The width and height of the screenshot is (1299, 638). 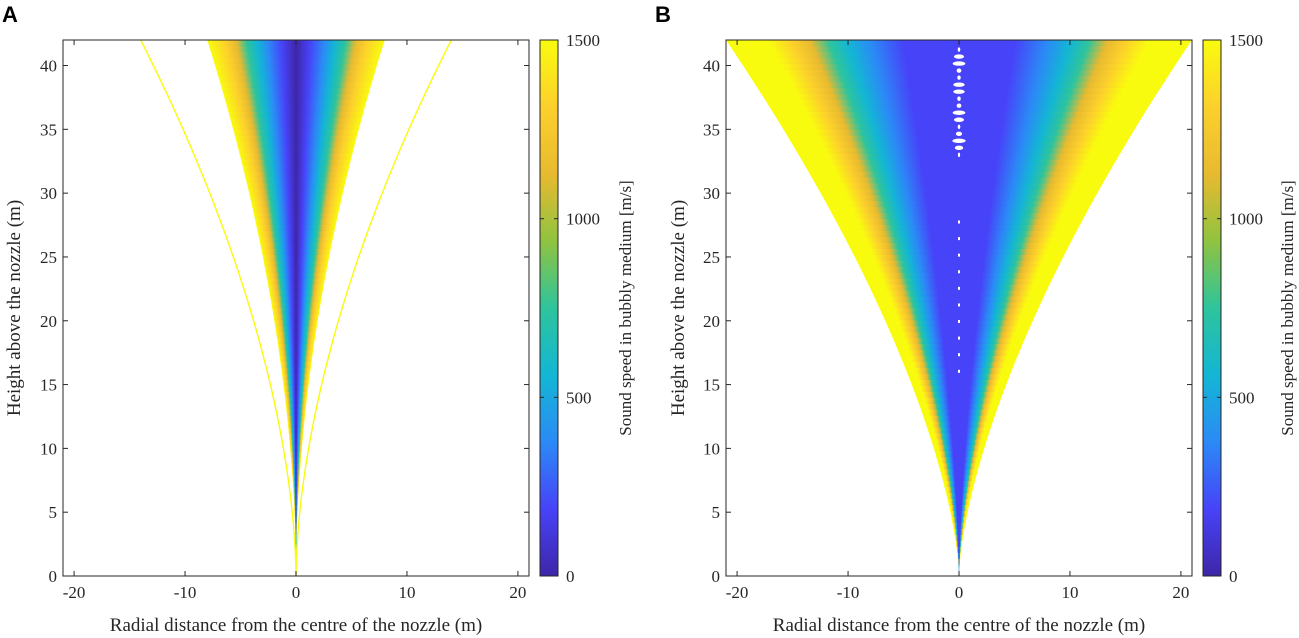 What do you see at coordinates (10, 14) in the screenshot?
I see `panel-letter-a: A` at bounding box center [10, 14].